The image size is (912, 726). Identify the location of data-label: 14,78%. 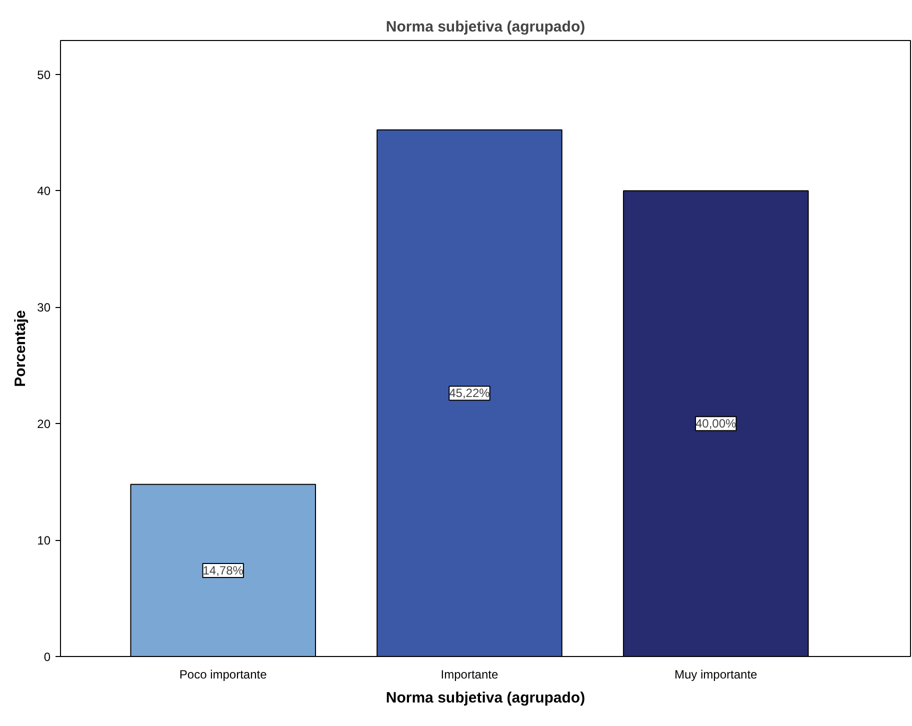
(223, 570).